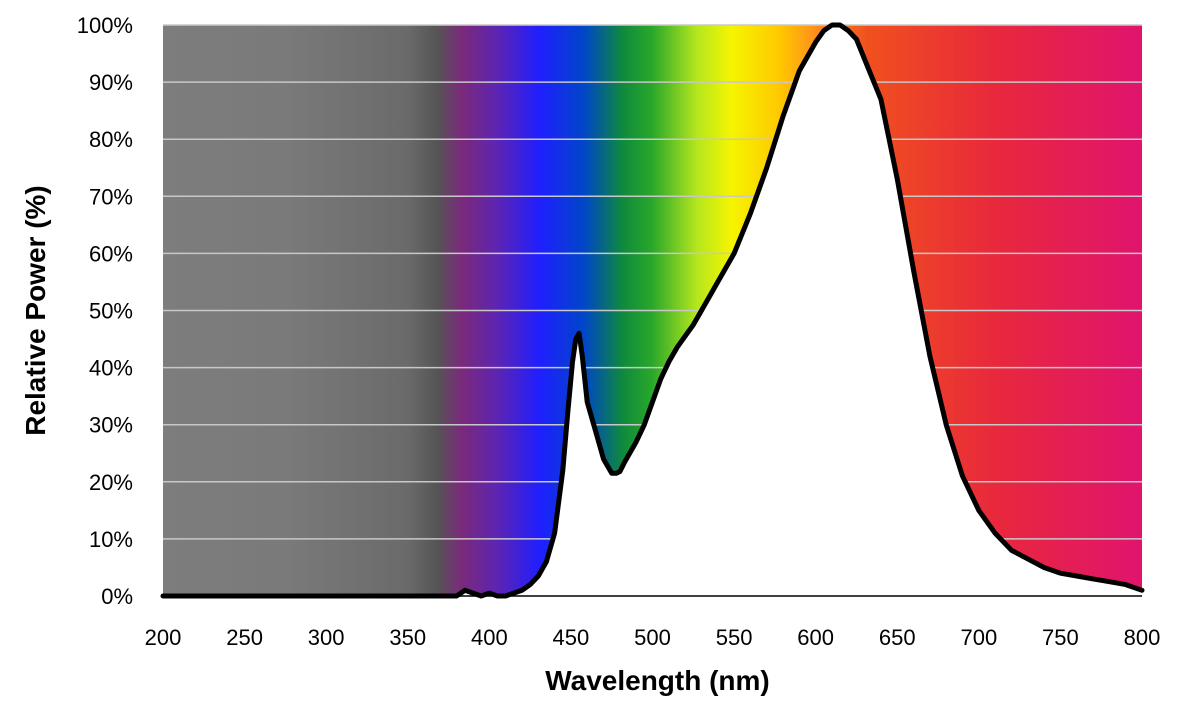 This screenshot has height=709, width=1177. Describe the element at coordinates (111, 425) in the screenshot. I see `y-tick-label: 30%` at that location.